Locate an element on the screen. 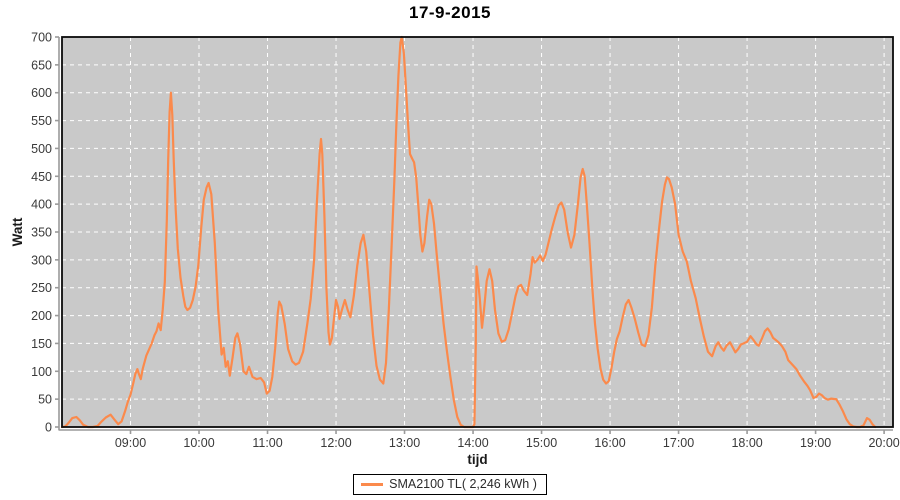 This screenshot has height=500, width=900. y-axis-title: Watt is located at coordinates (17, 231).